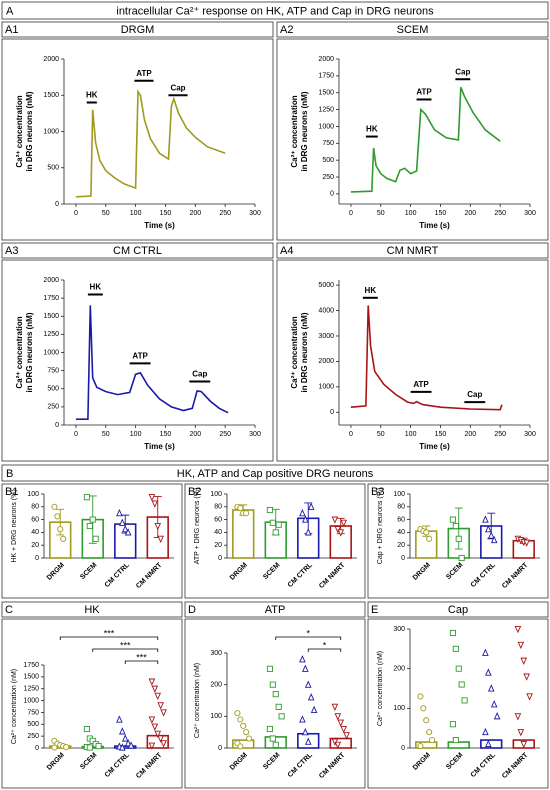  I want to click on panel-label: C, so click(9, 610).